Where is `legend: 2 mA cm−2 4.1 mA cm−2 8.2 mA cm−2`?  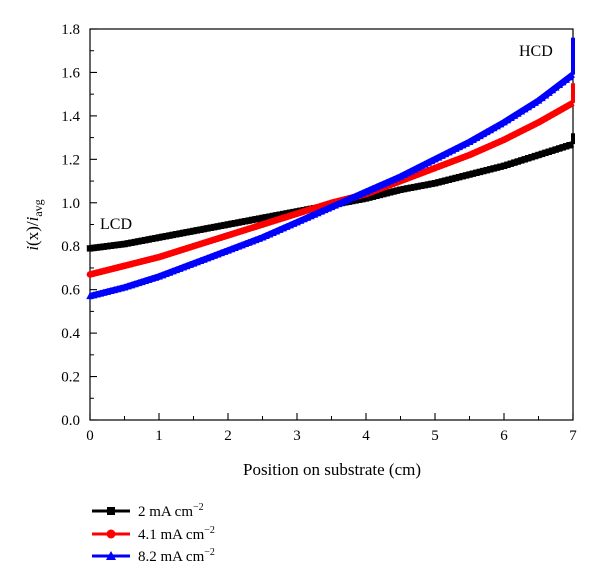 legend: 2 mA cm−2 4.1 mA cm−2 8.2 mA cm−2 is located at coordinates (153, 533).